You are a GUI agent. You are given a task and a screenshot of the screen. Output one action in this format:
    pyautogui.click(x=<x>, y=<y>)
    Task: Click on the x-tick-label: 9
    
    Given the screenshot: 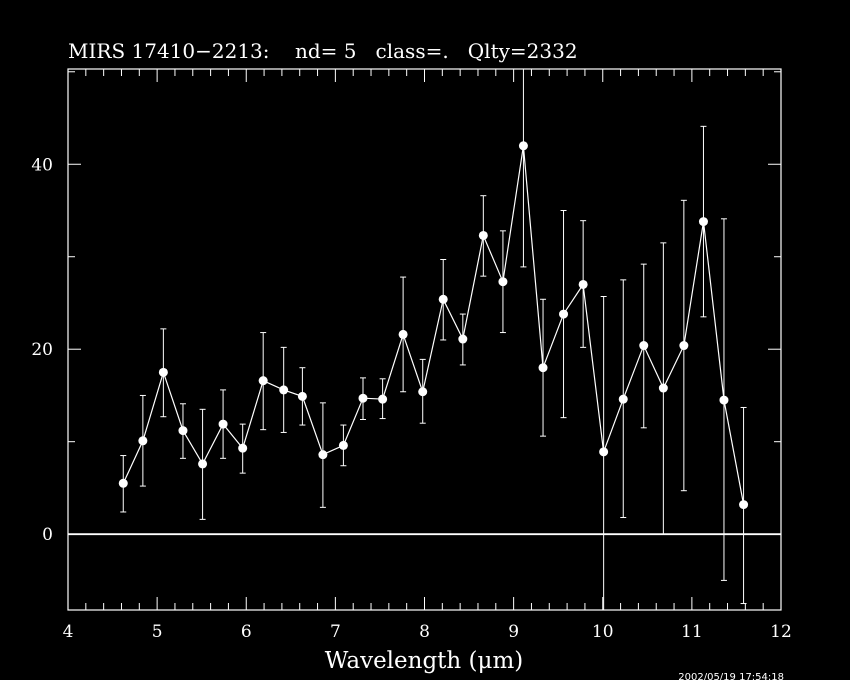 What is the action you would take?
    pyautogui.click(x=513, y=632)
    